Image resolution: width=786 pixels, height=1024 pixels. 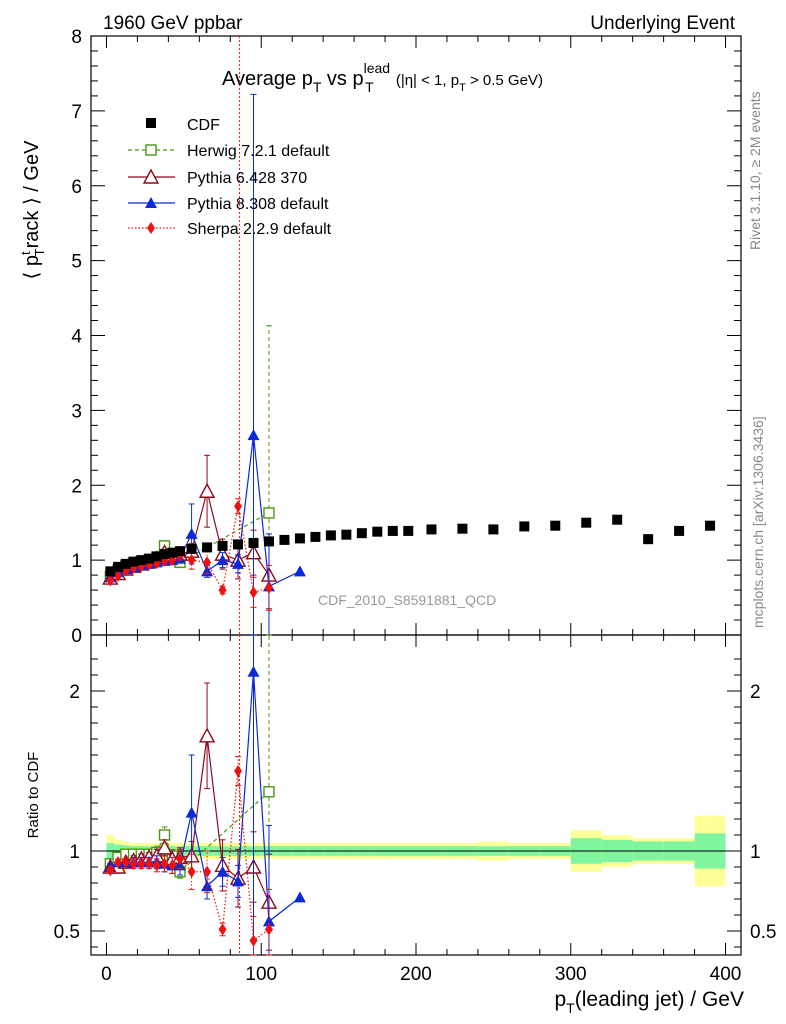 What do you see at coordinates (416, 974) in the screenshot?
I see `x-tick-label: 200` at bounding box center [416, 974].